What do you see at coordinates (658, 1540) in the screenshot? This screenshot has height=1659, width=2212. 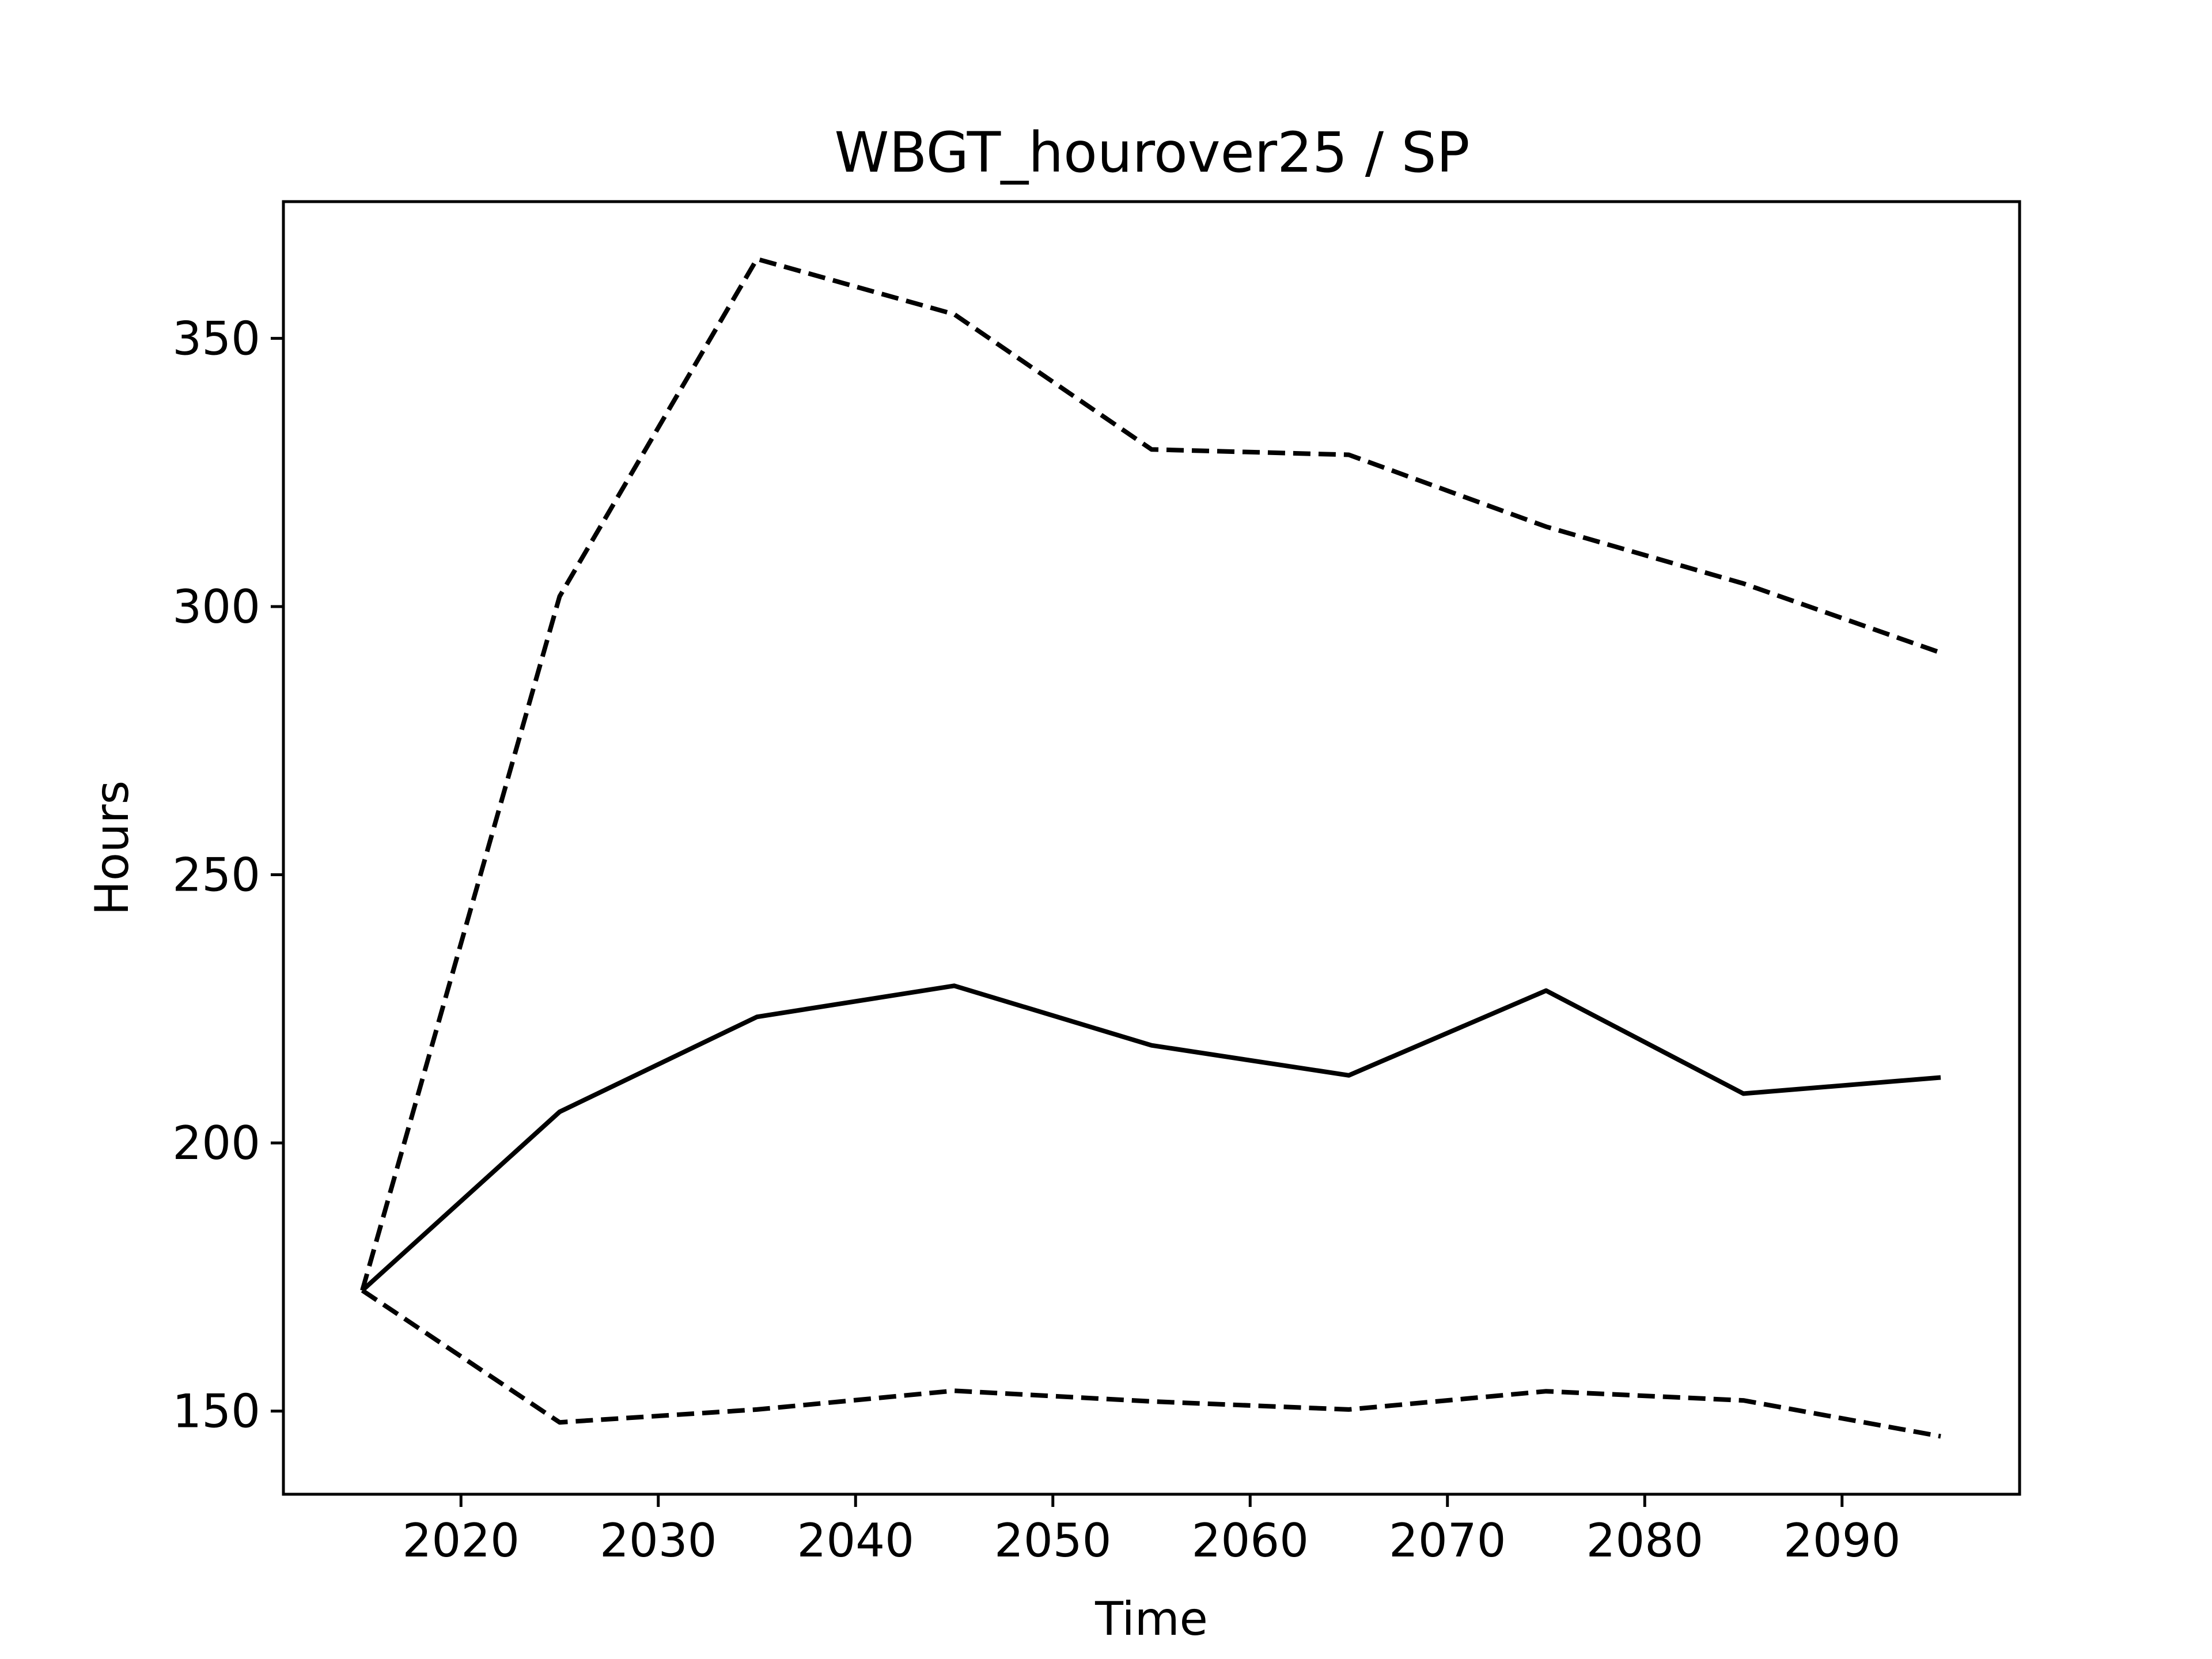 I see `x-tick-label: 2030` at bounding box center [658, 1540].